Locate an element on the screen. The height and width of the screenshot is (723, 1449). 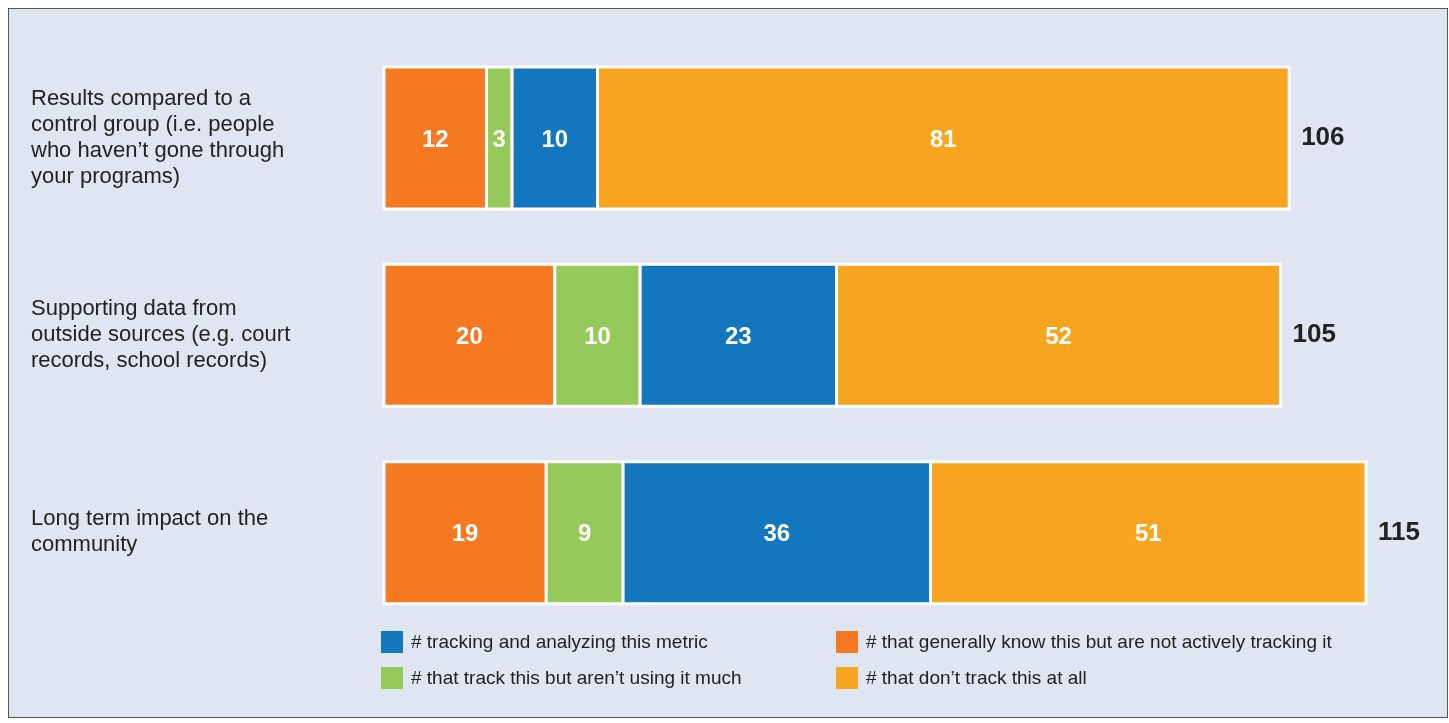
legend-label: # that generally know this but are not actively tracking it is located at coordinates (1099, 642).